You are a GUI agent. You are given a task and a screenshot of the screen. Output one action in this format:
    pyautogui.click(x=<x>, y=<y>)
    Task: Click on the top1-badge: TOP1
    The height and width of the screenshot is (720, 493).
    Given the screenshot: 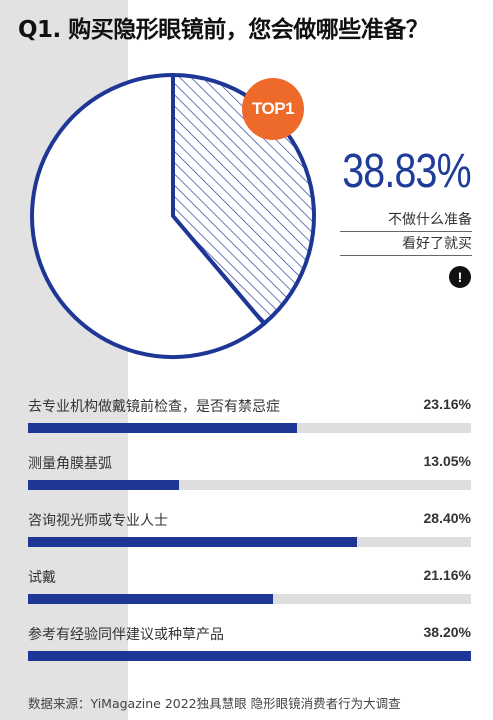 What is the action you would take?
    pyautogui.click(x=273, y=109)
    